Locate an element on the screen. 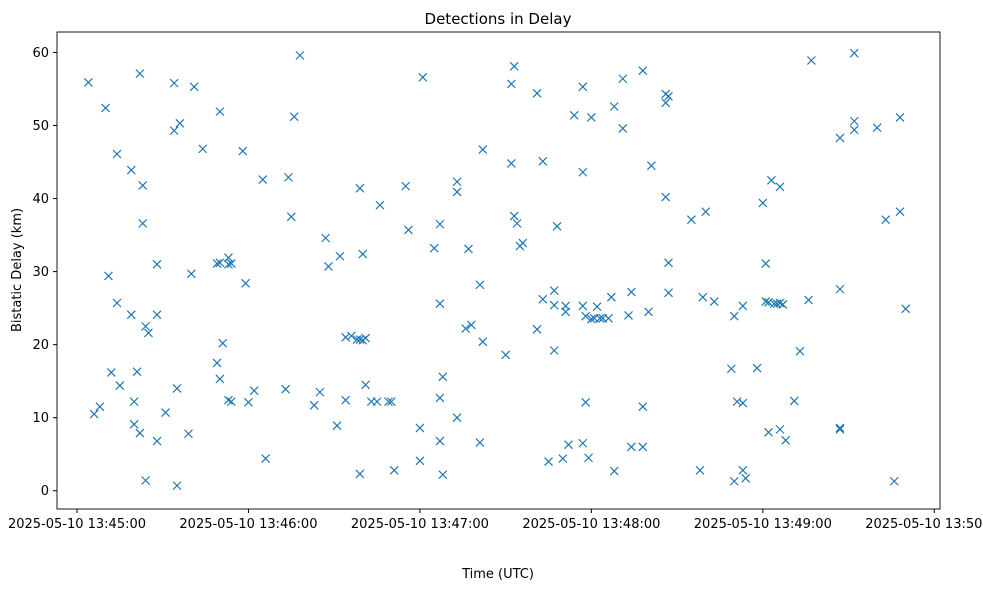 This screenshot has height=590, width=983. y-tick-label: 30 is located at coordinates (40, 272).